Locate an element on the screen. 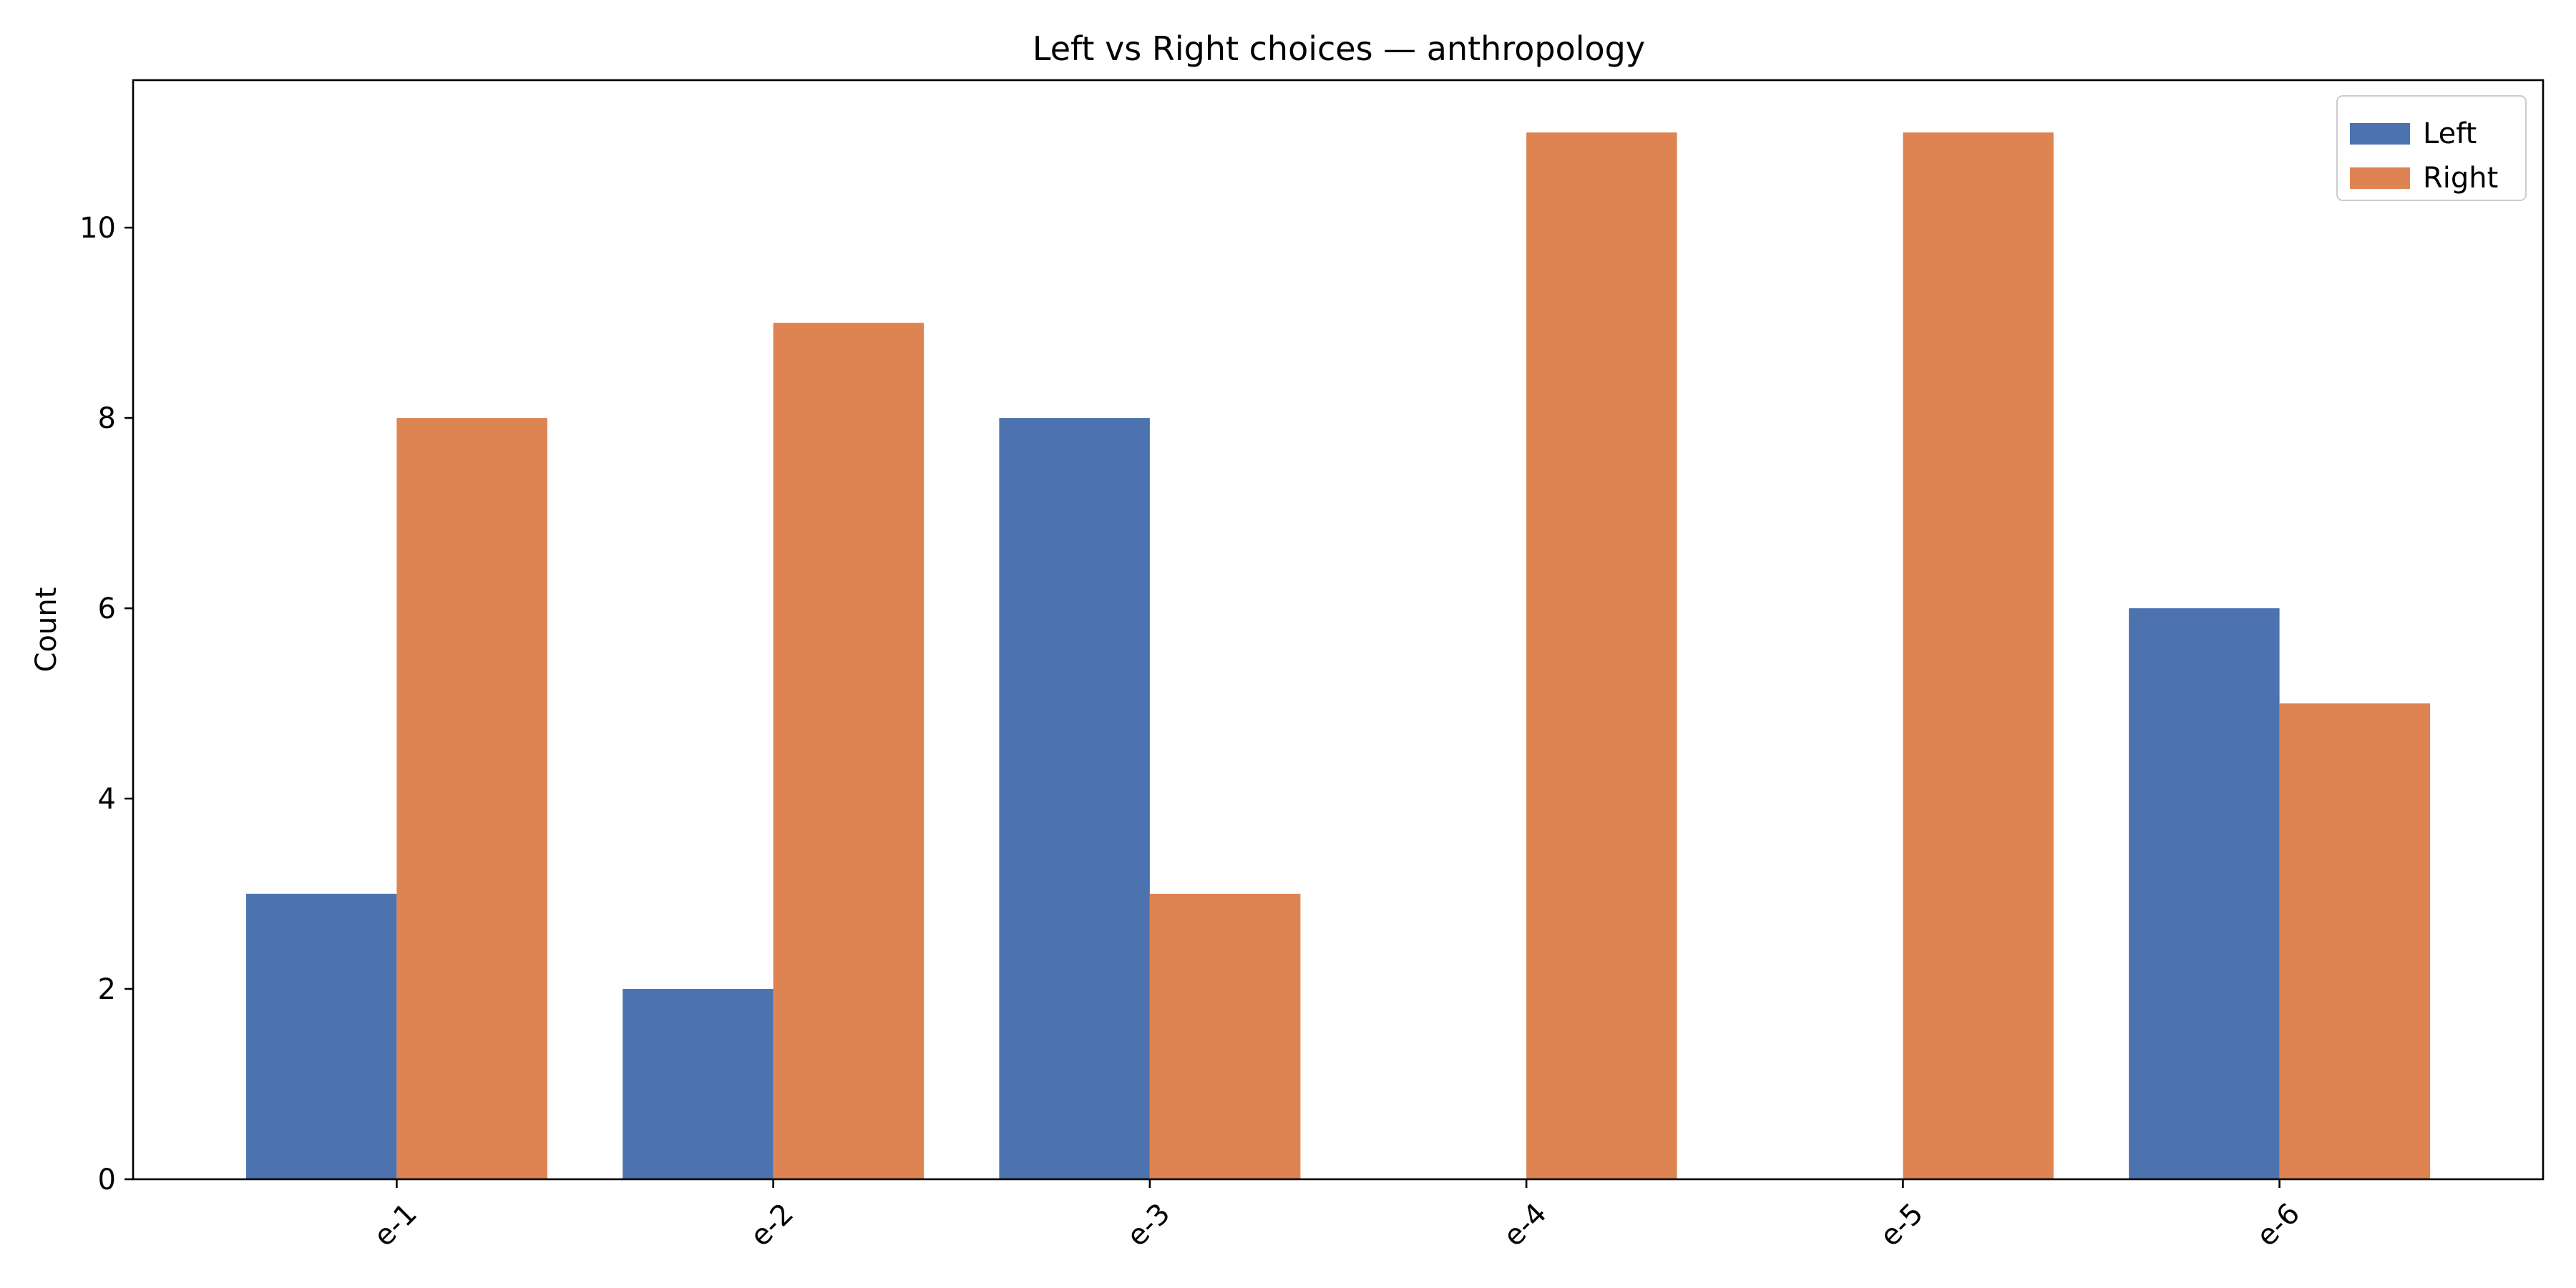  y-axis-label: Count is located at coordinates (46, 630).